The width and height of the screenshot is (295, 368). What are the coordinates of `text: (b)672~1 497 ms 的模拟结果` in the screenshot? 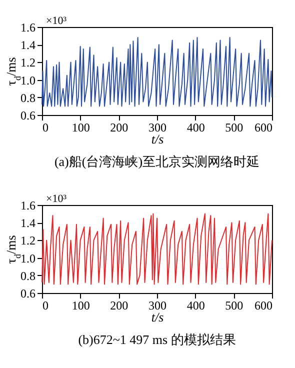 It's located at (157, 339).